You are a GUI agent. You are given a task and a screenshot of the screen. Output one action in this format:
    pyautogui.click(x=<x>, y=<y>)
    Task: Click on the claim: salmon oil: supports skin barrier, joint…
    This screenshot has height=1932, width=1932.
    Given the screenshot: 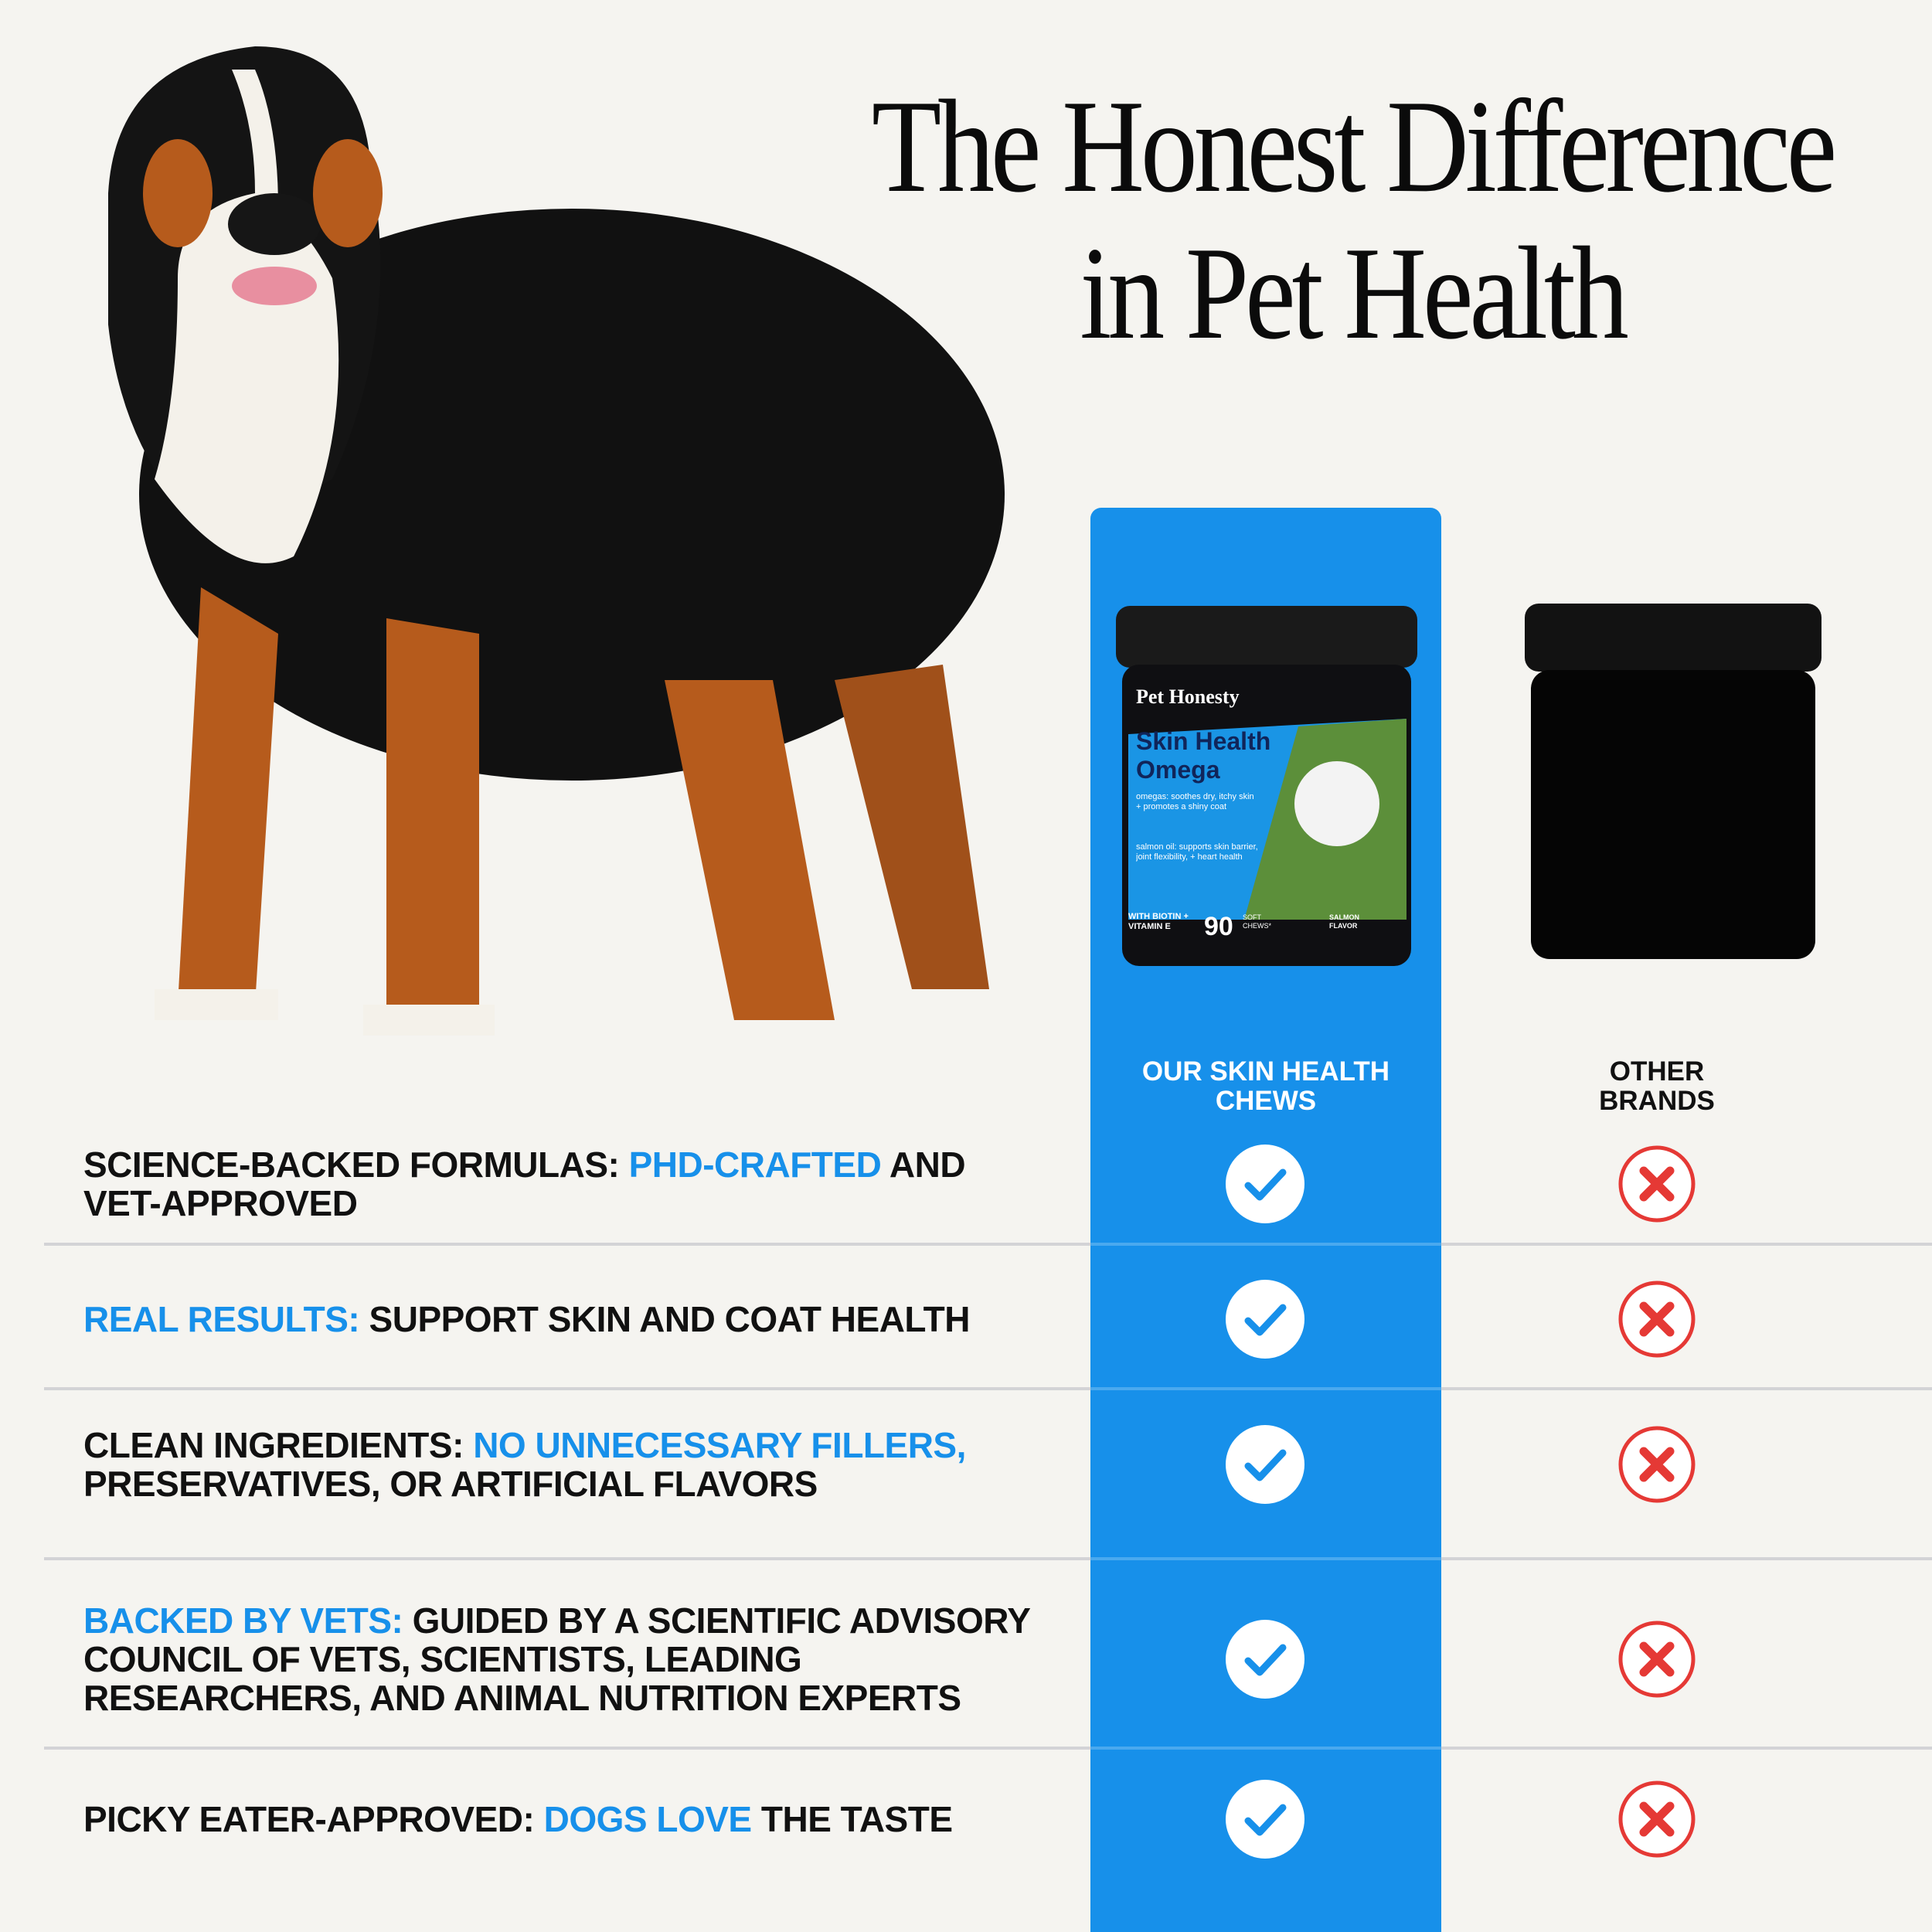 What is the action you would take?
    pyautogui.click(x=1197, y=852)
    